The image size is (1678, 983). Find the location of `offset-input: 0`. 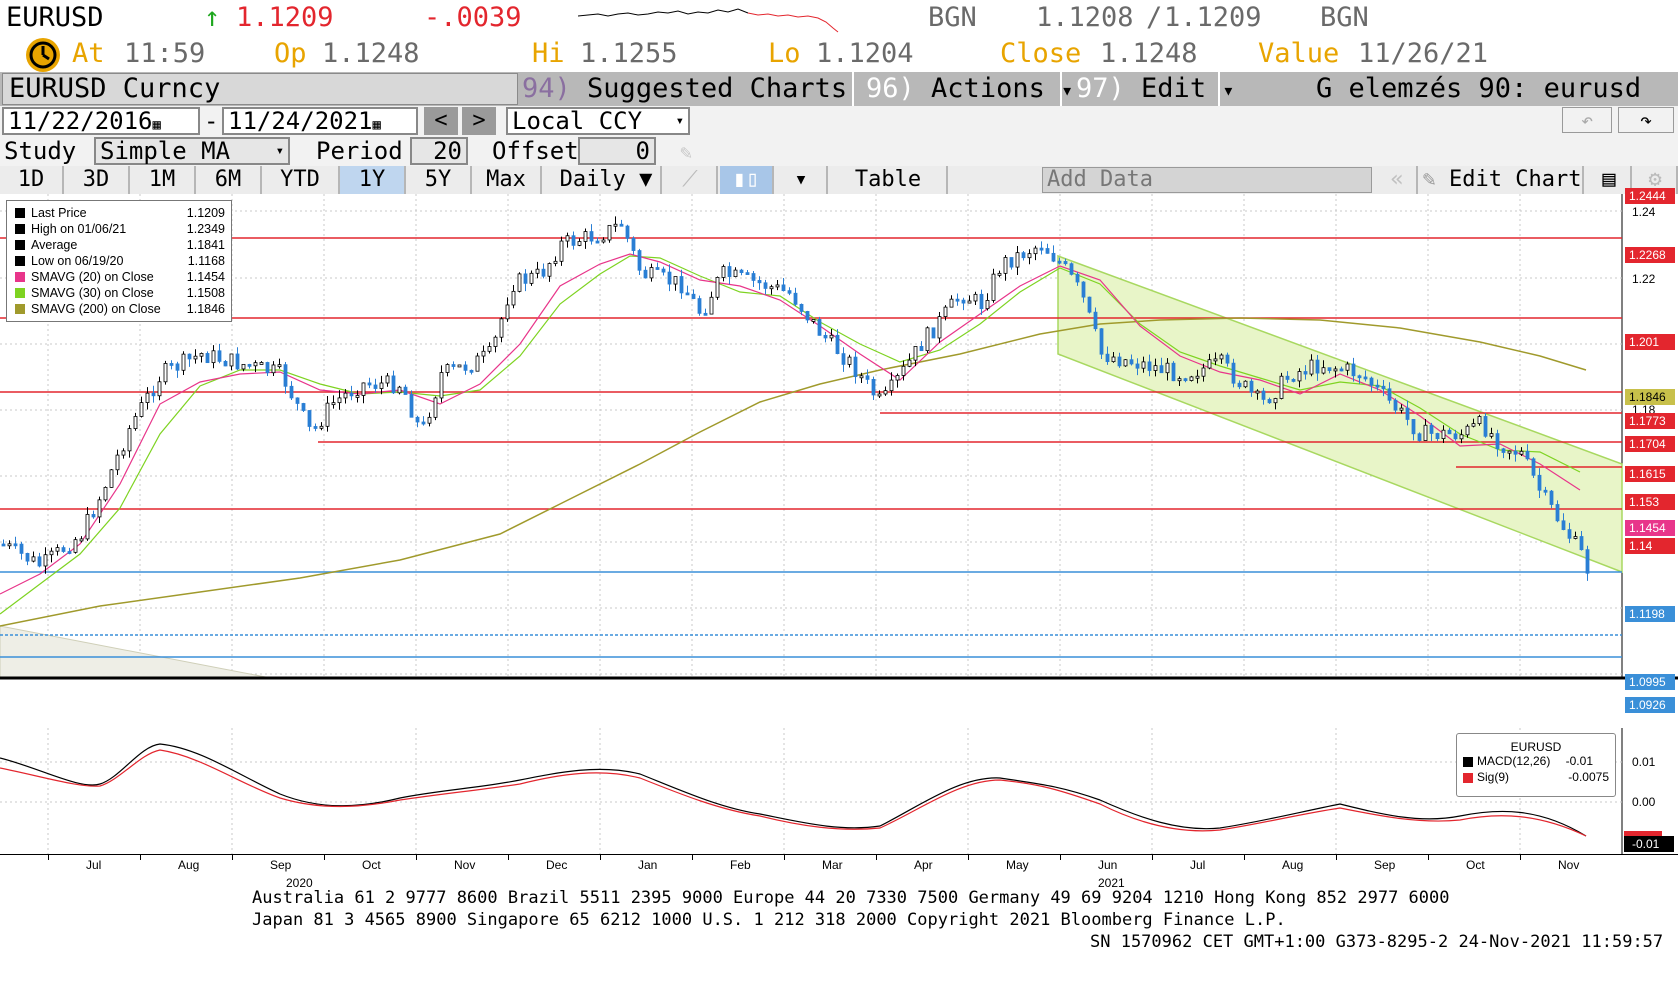

offset-input: 0 is located at coordinates (617, 151).